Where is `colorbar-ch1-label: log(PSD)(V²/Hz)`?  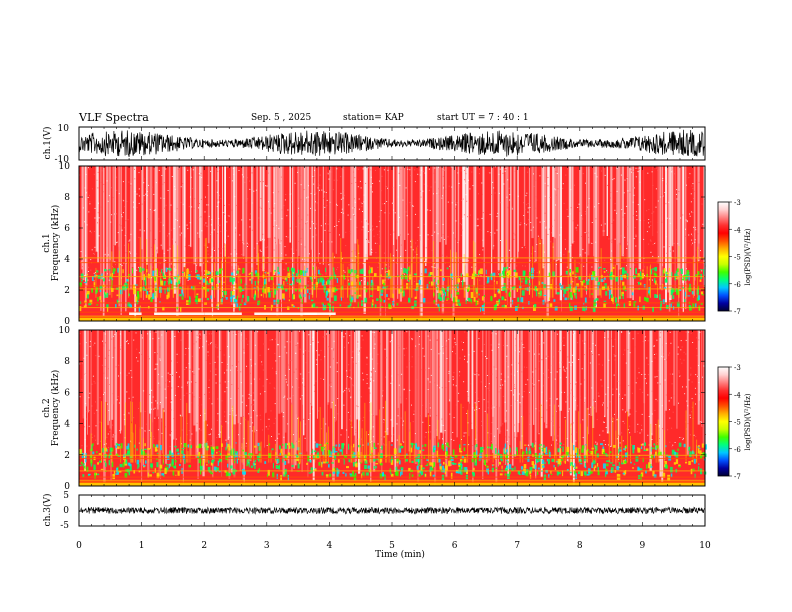 colorbar-ch1-label: log(PSD)(V²/Hz) is located at coordinates (748, 256).